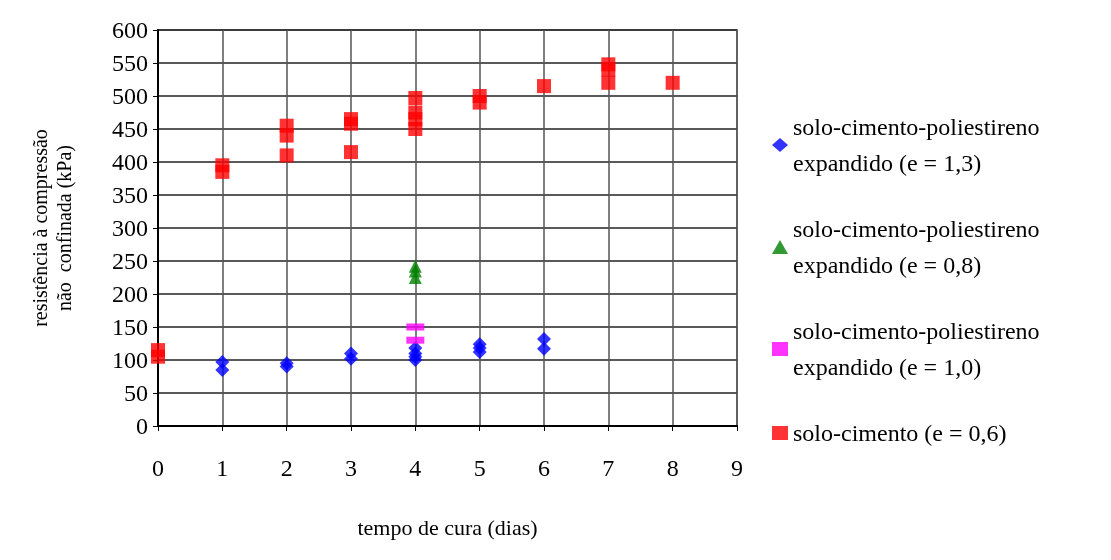 The image size is (1111, 560). What do you see at coordinates (130, 129) in the screenshot?
I see `y-tick-label: 450` at bounding box center [130, 129].